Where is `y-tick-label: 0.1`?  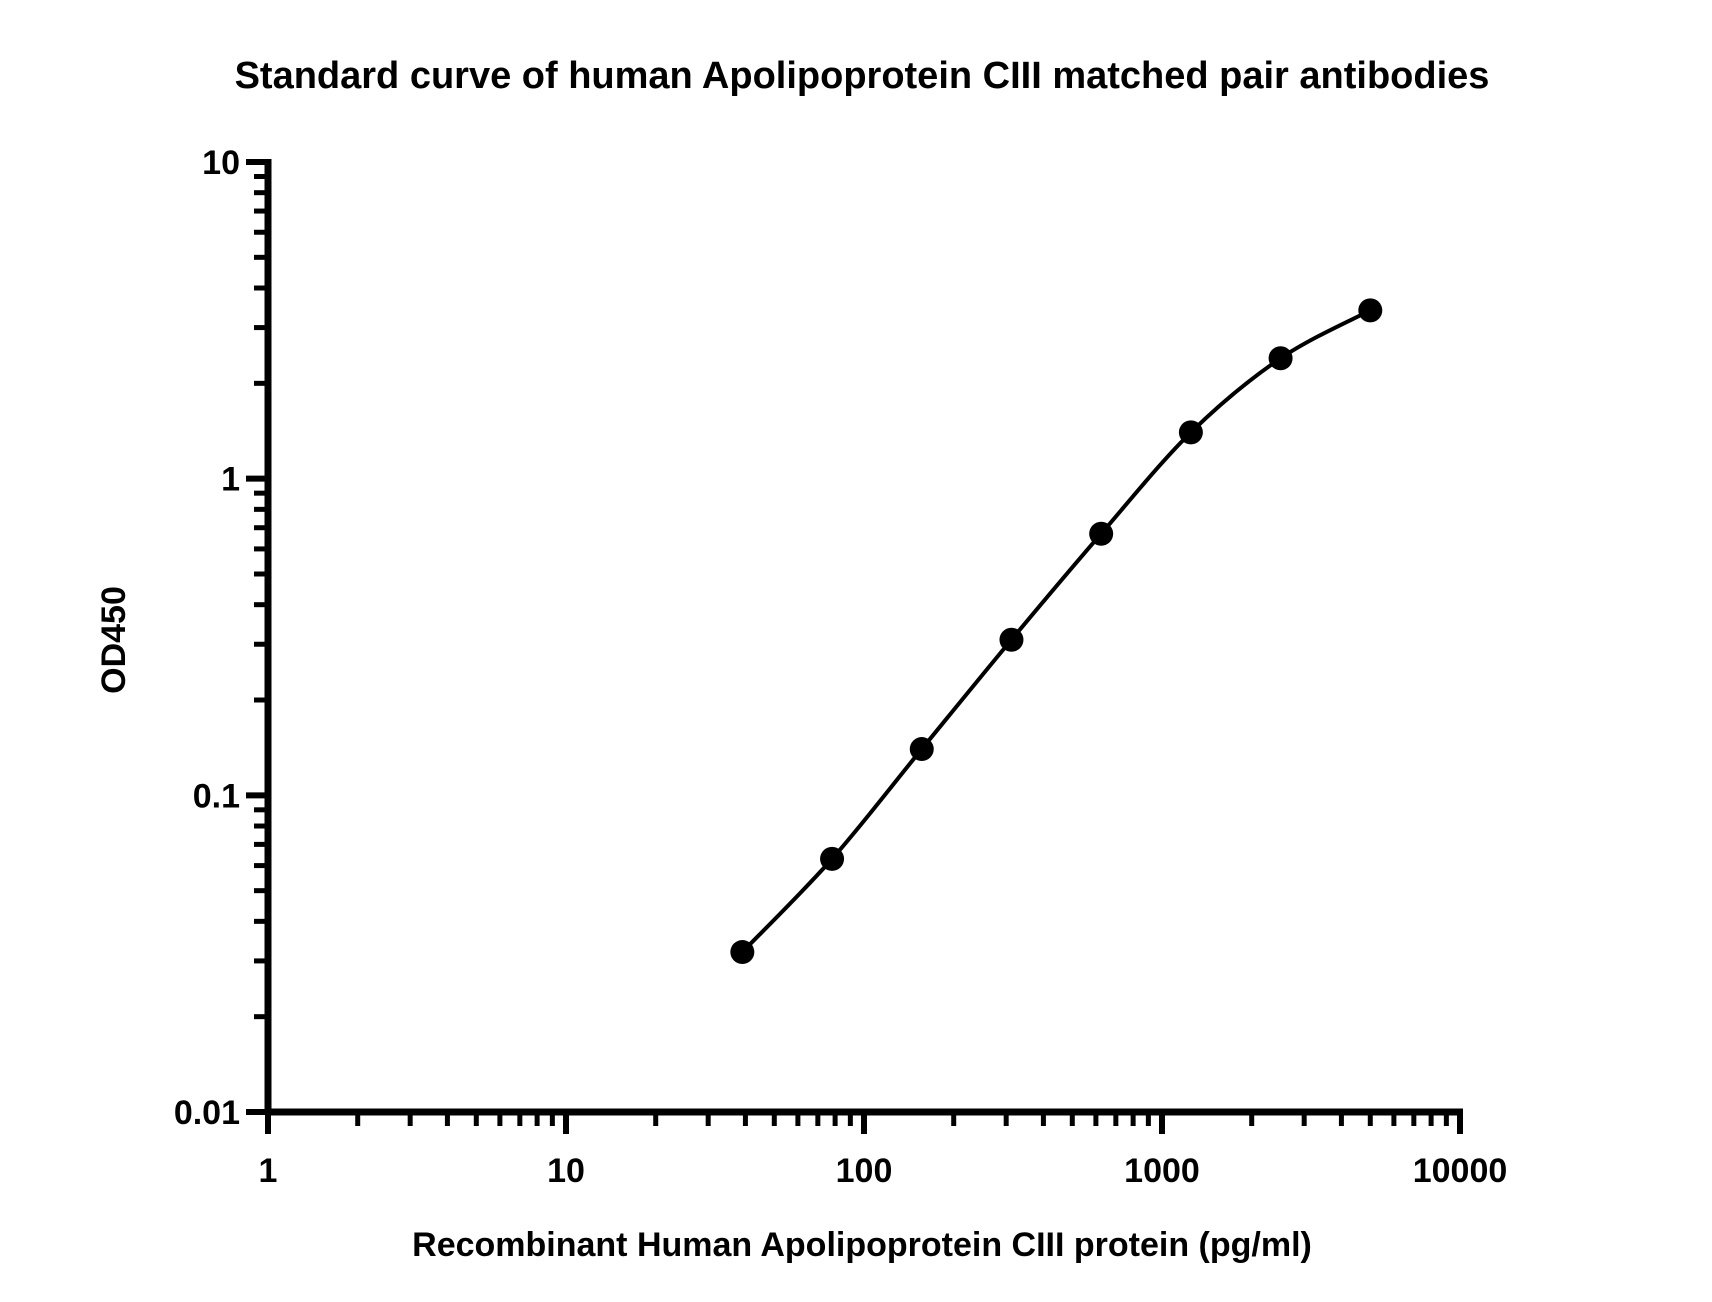 y-tick-label: 0.1 is located at coordinates (216, 796).